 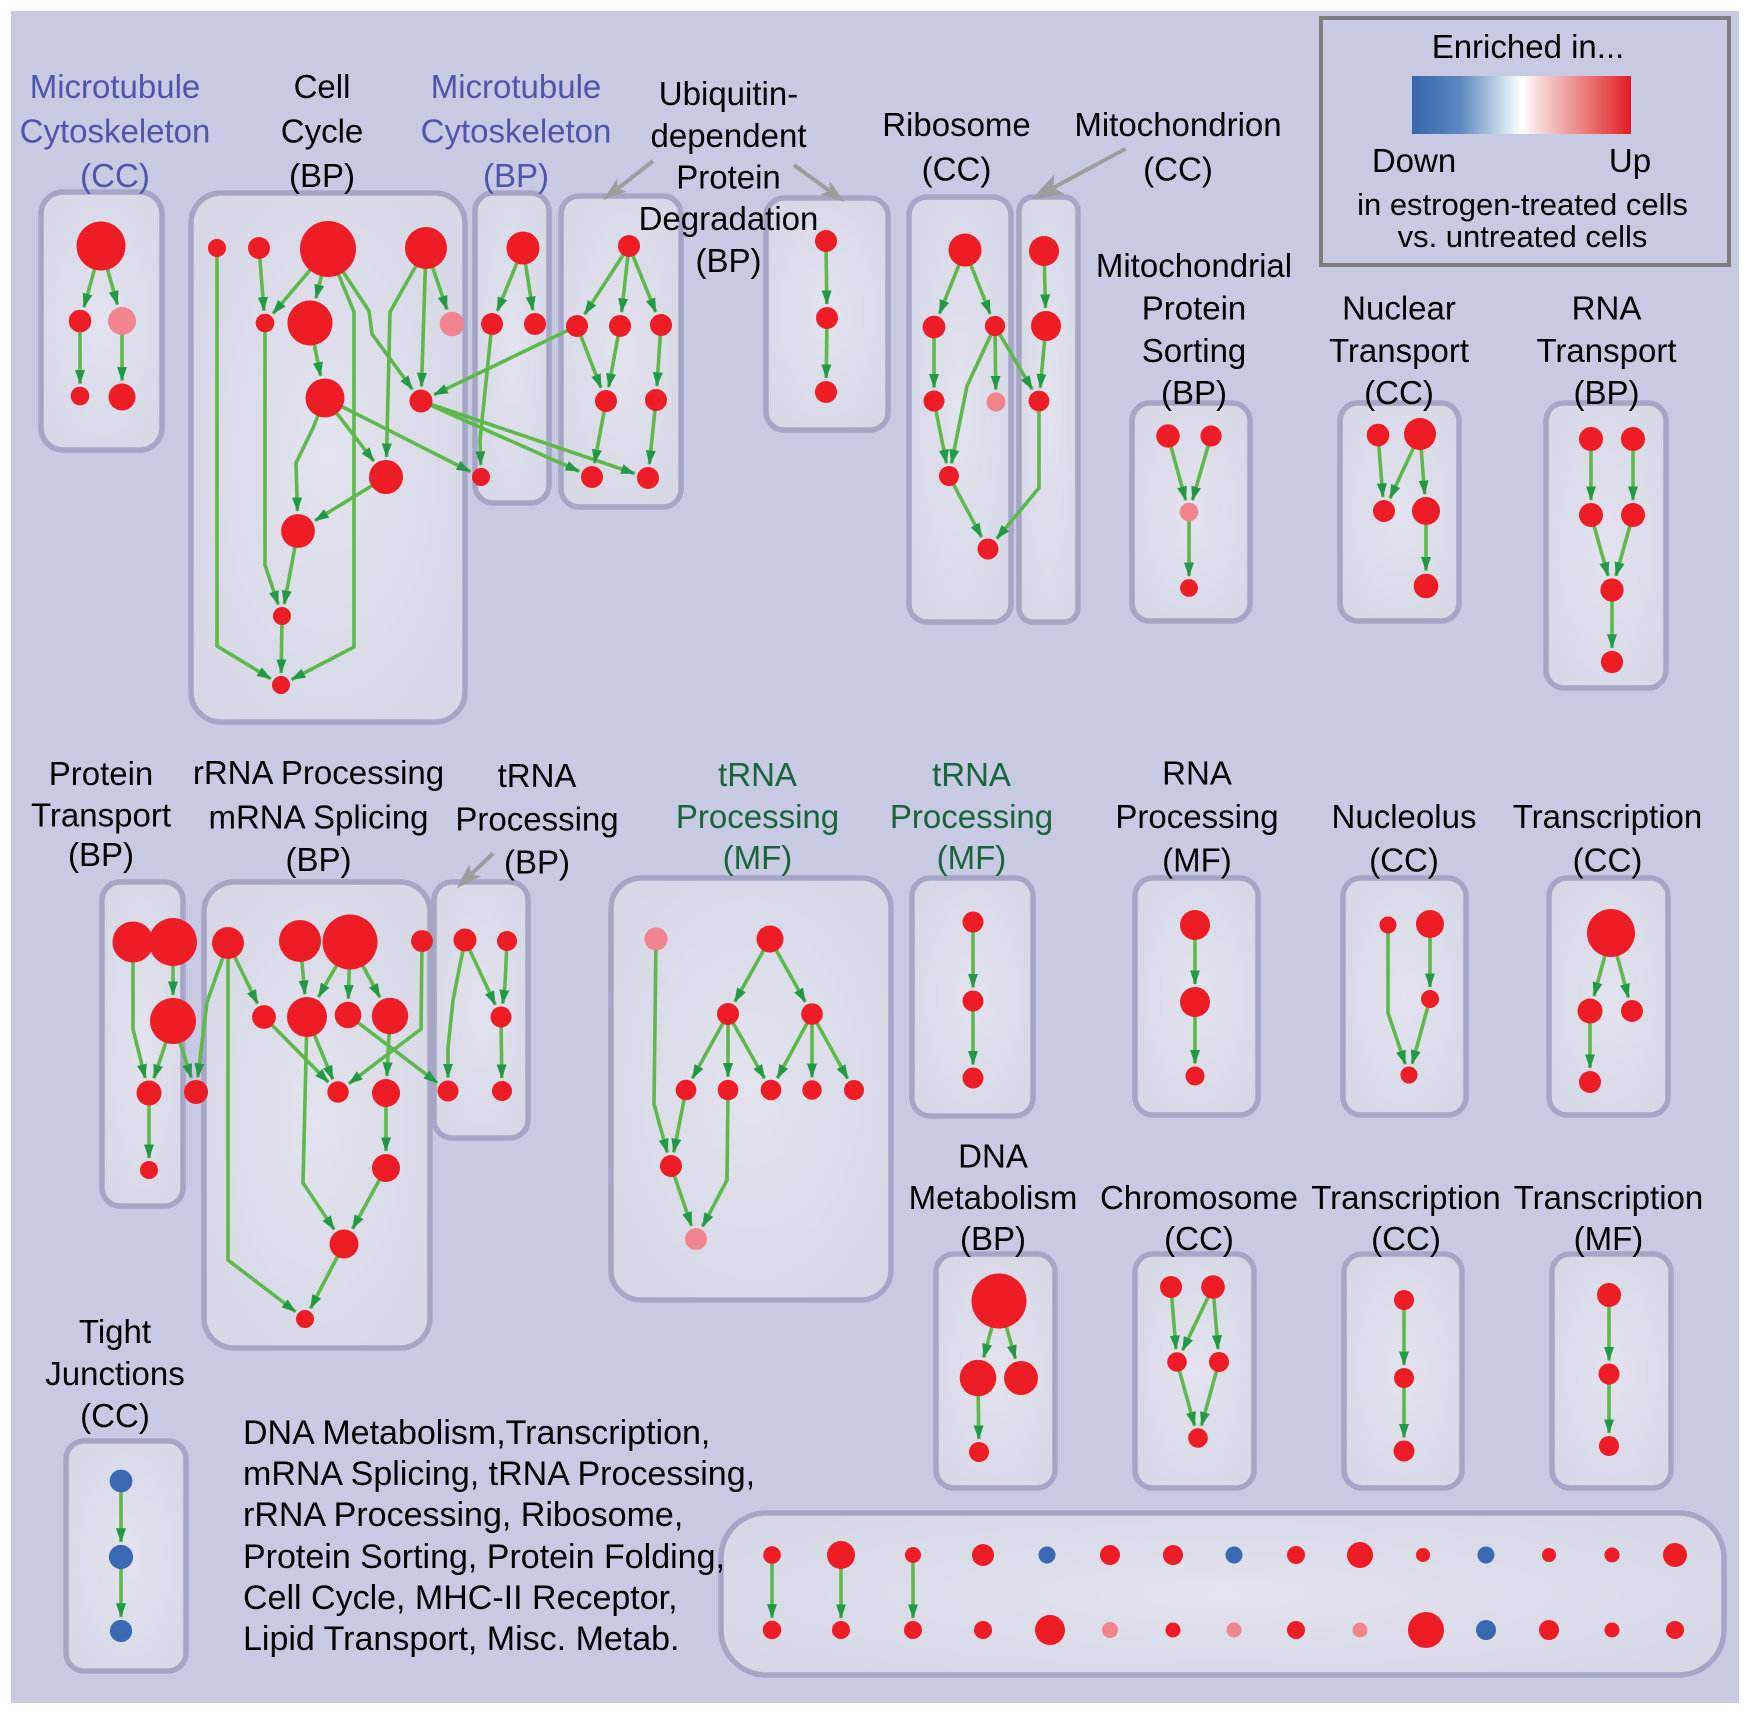 I want to click on svg-text:Protein Sorting, Protein Foldi: Protein Sorting, Protein Folding,, so click(x=484, y=1557).